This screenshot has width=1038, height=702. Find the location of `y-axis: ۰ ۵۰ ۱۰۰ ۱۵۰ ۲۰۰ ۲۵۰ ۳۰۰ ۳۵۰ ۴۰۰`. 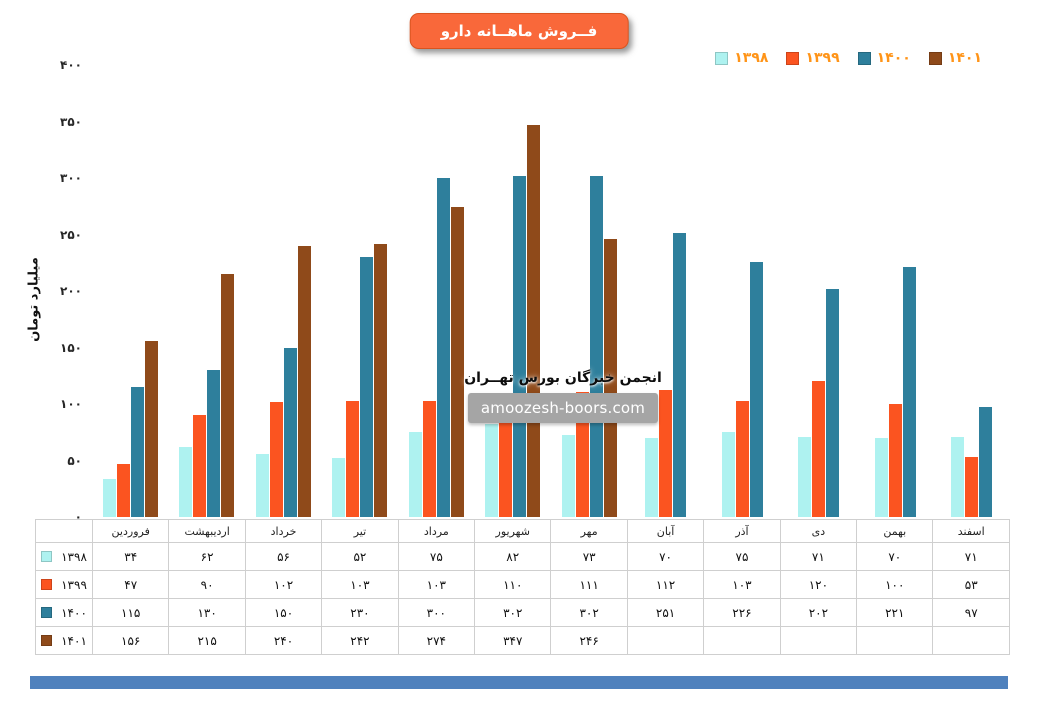

y-axis: ۰ ۵۰ ۱۰۰ ۱۵۰ ۲۰۰ ۲۵۰ ۳۰۰ ۳۵۰ ۴۰۰ is located at coordinates (60, 291).